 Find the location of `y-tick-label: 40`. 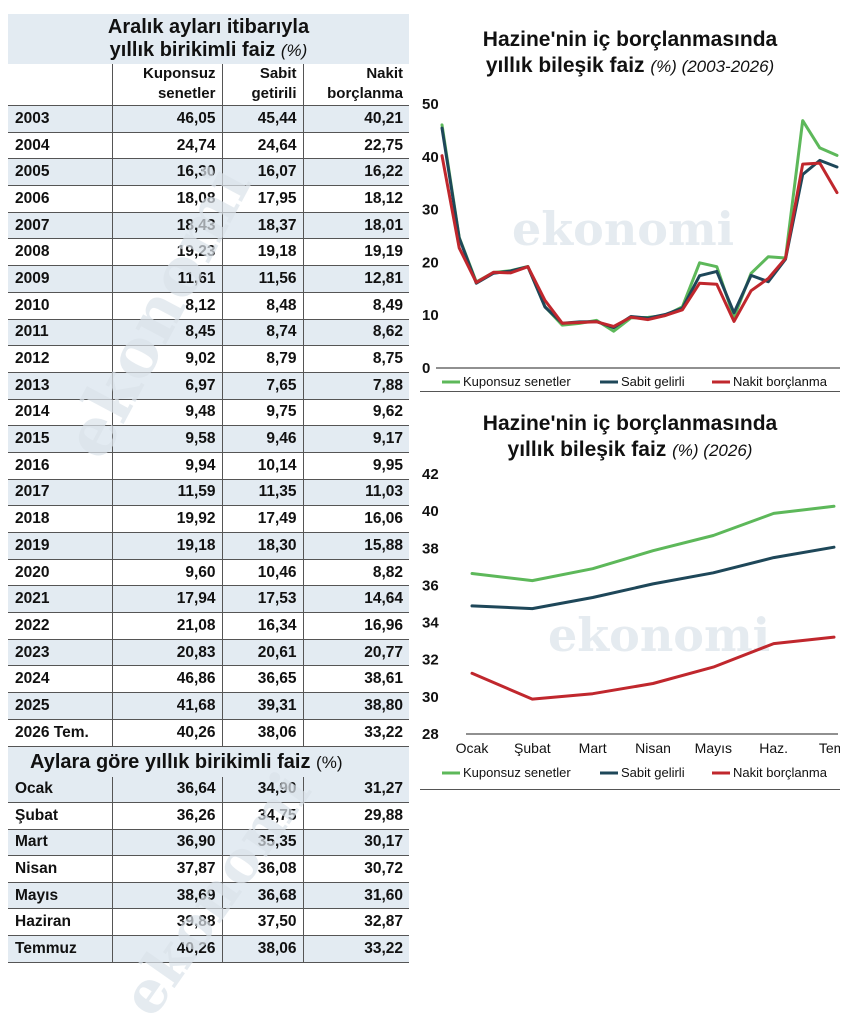

y-tick-label: 40 is located at coordinates (430, 157).